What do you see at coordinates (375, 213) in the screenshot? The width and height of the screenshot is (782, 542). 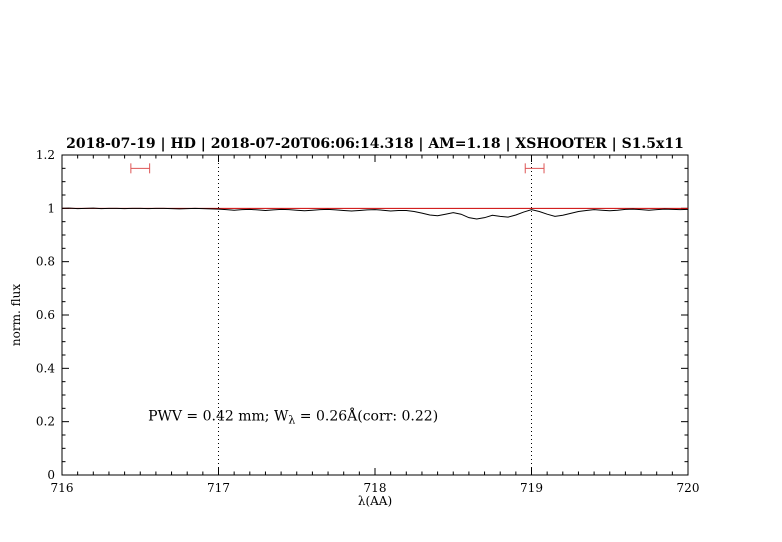 I see `spectrum-line` at bounding box center [375, 213].